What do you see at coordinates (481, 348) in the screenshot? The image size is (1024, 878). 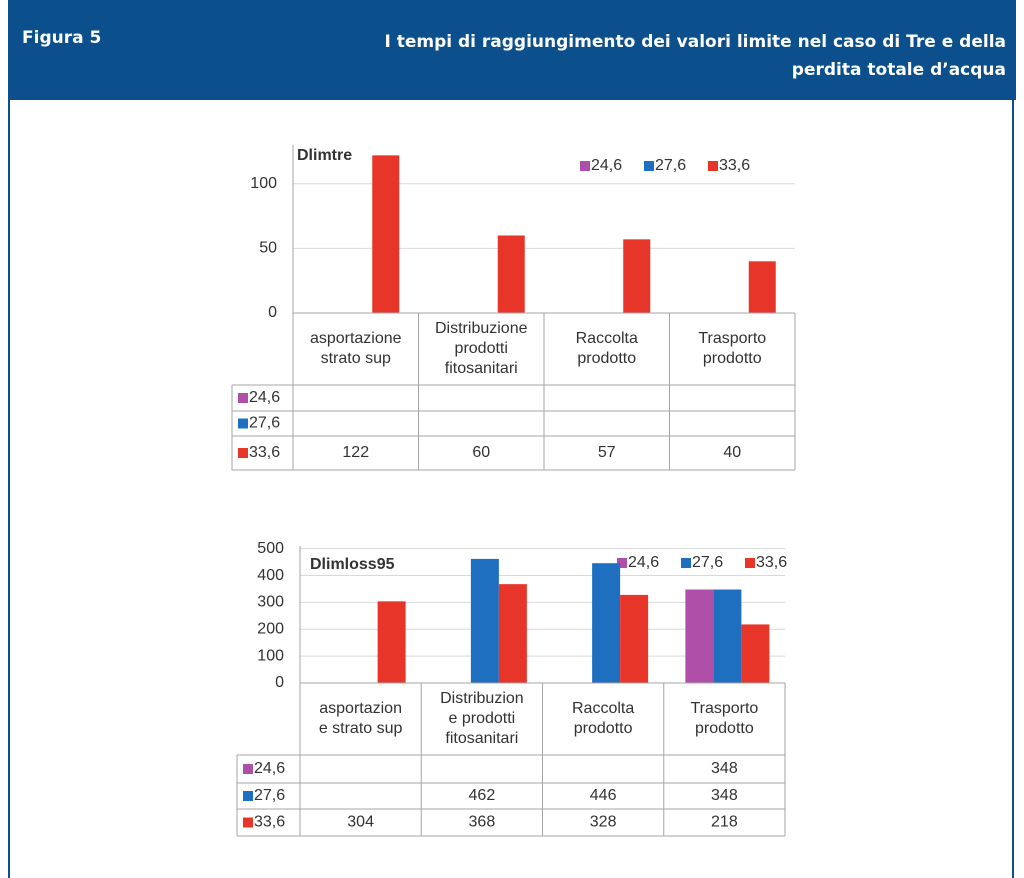 I see `x-tick-label: Distribuzione prodotti fitosanitari` at bounding box center [481, 348].